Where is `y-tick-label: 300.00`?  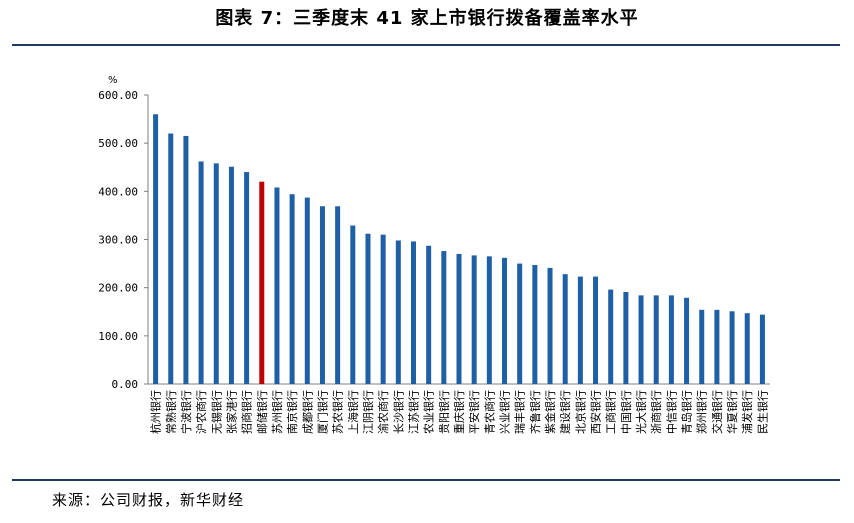 y-tick-label: 300.00 is located at coordinates (118, 240).